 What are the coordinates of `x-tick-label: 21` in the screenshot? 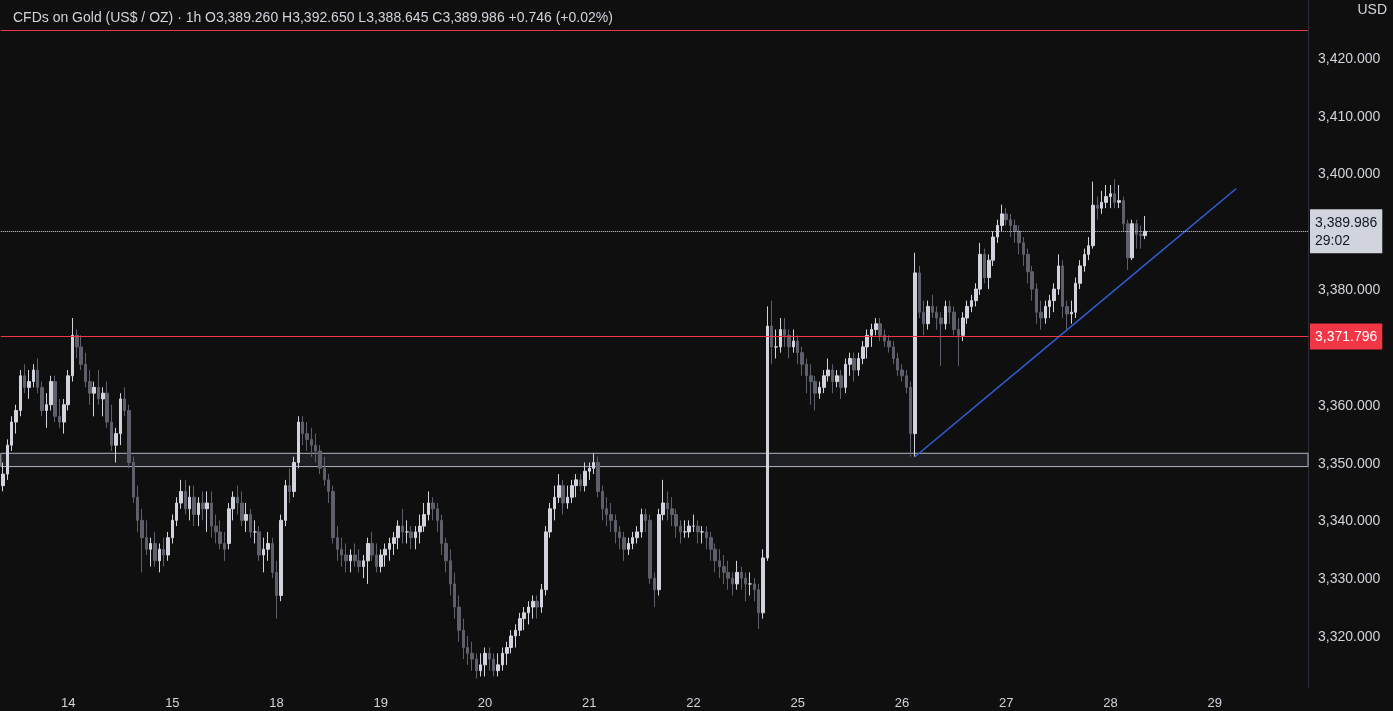 It's located at (589, 702).